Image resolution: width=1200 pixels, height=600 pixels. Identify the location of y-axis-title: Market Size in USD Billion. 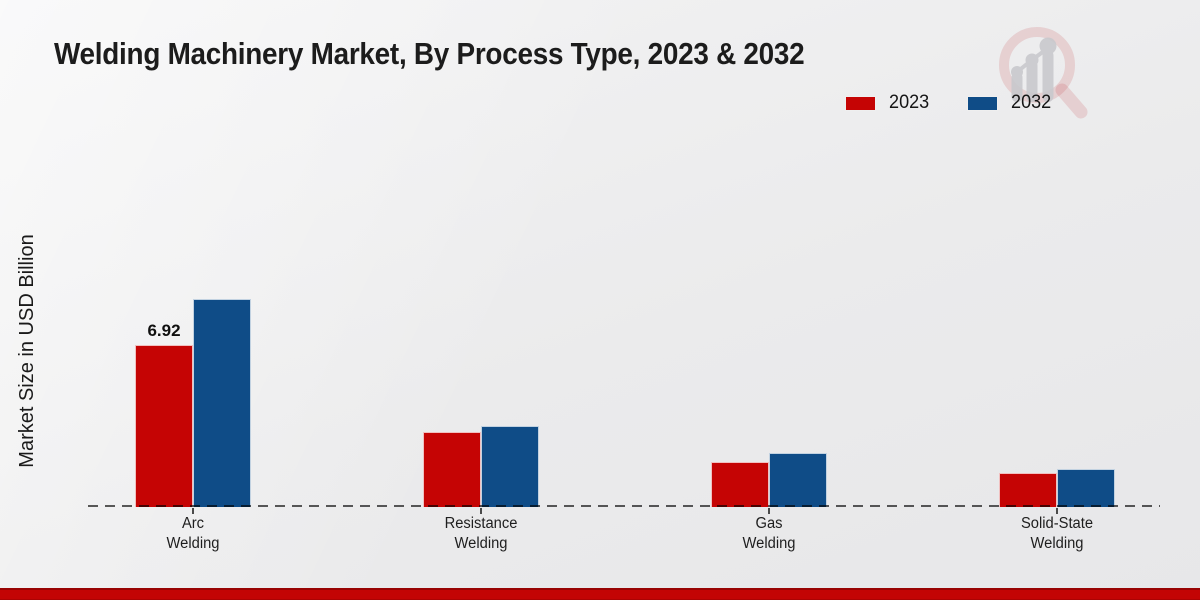
(27, 351).